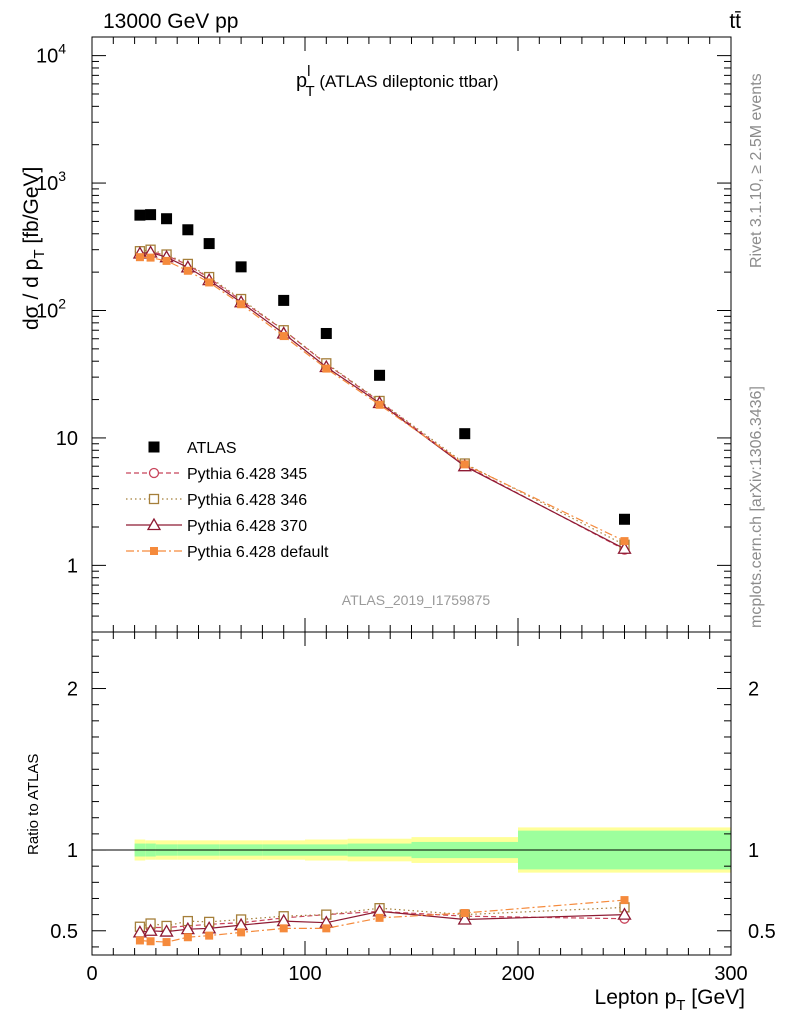 This screenshot has height=1024, width=786. I want to click on legend-item: Pythia 6.428 345, so click(216, 474).